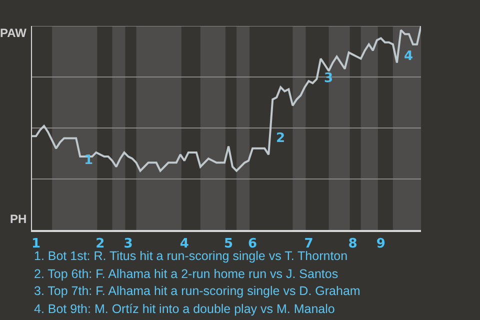 The height and width of the screenshot is (320, 480). Describe the element at coordinates (128, 244) in the screenshot. I see `x-tick-label: 3` at that location.